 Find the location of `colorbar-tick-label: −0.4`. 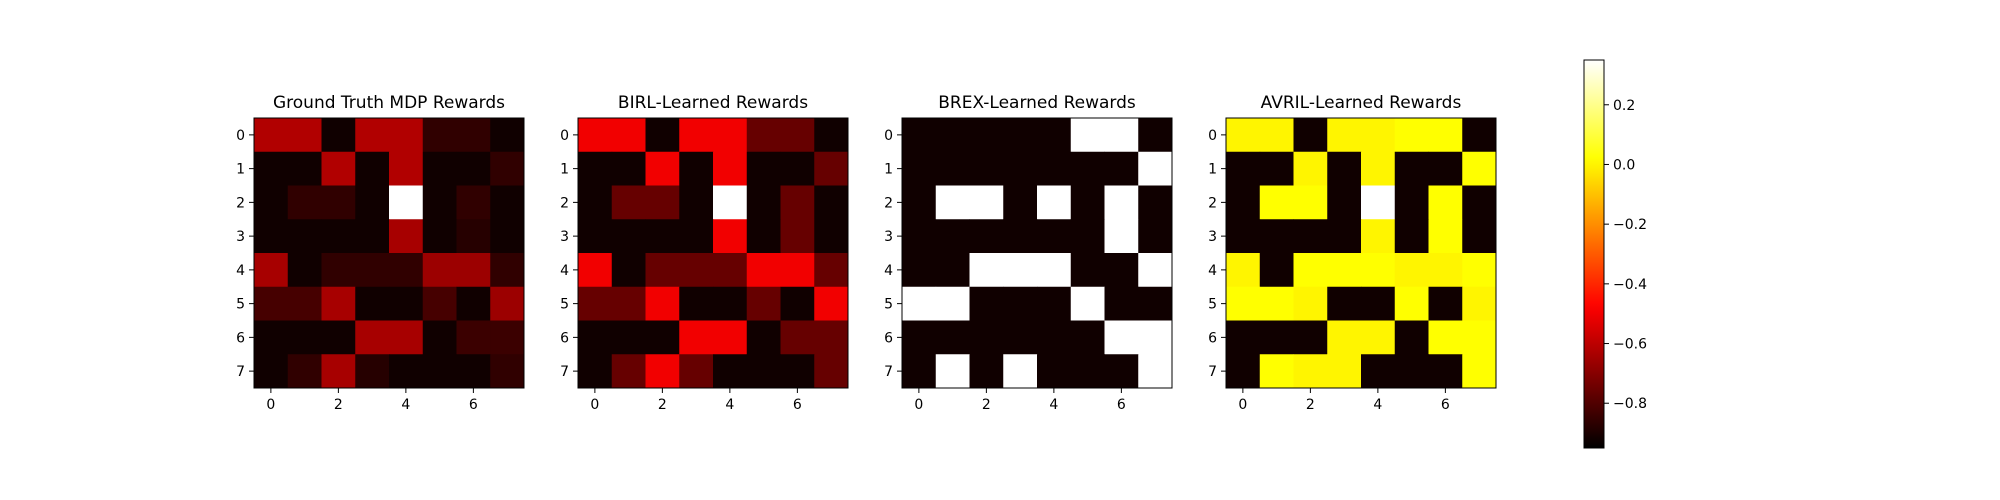

colorbar-tick-label: −0.4 is located at coordinates (1630, 285).